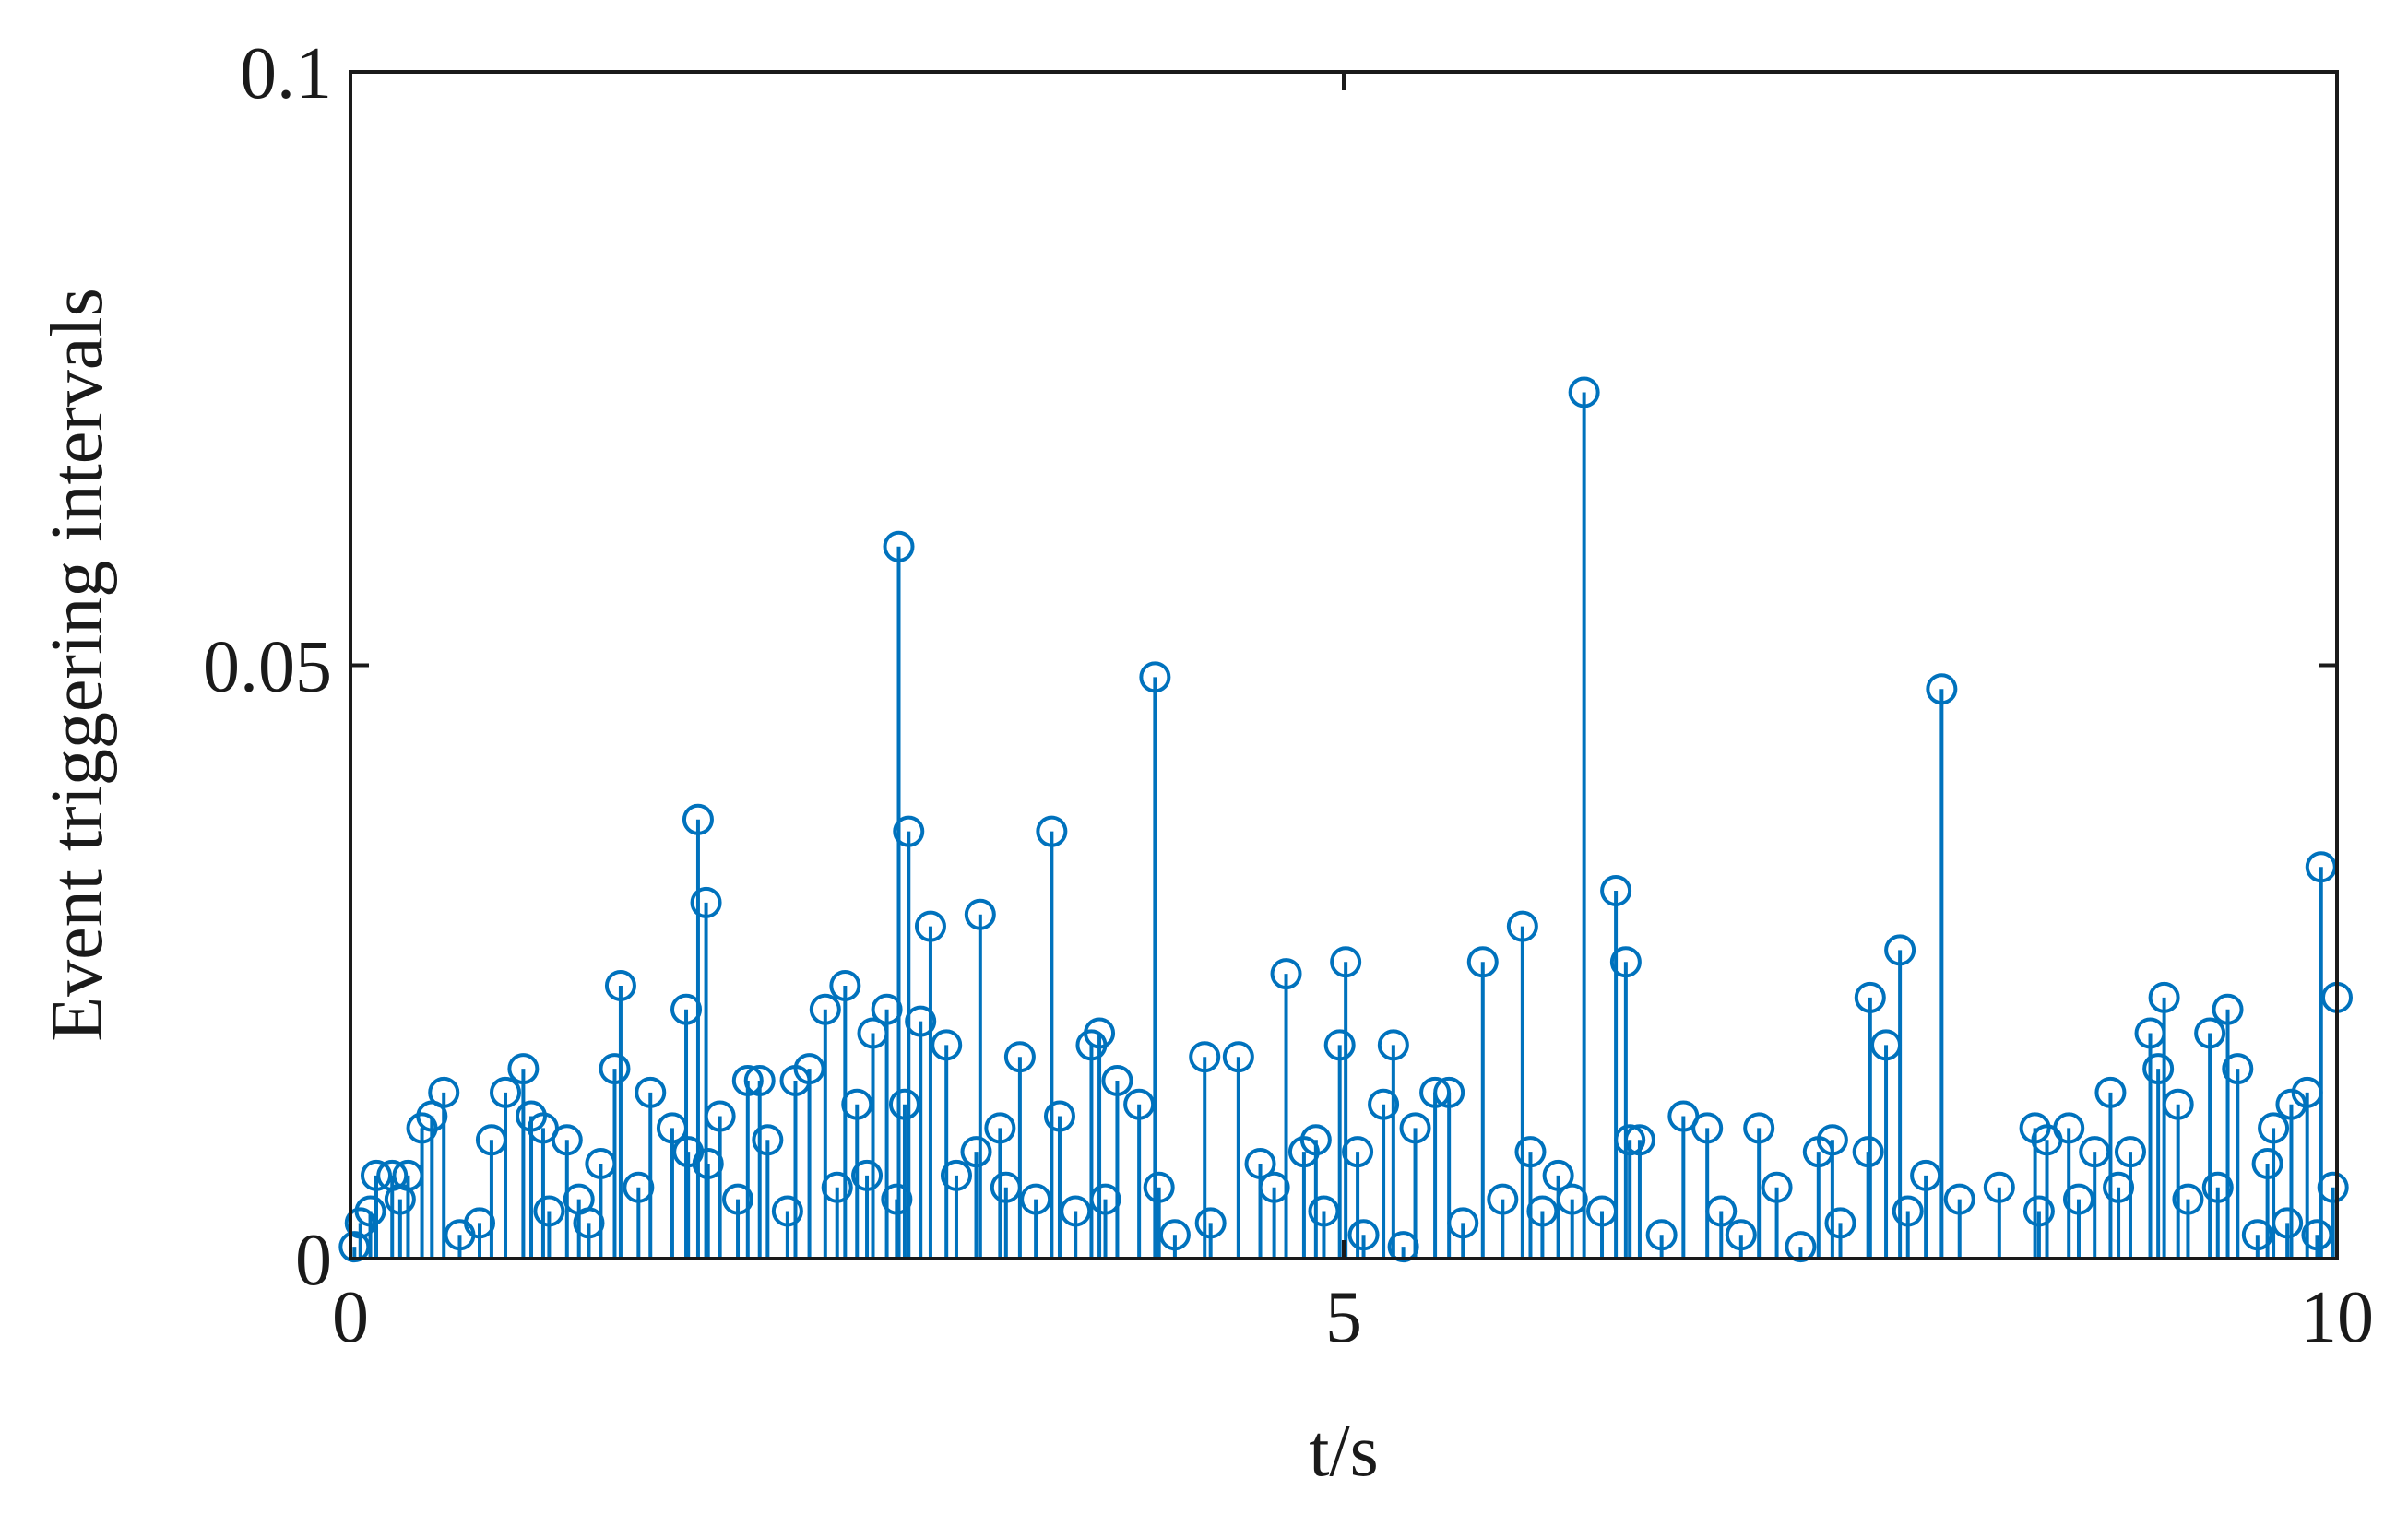 This screenshot has height=1514, width=2408. I want to click on y-tick-label: 0.05, so click(267, 667).